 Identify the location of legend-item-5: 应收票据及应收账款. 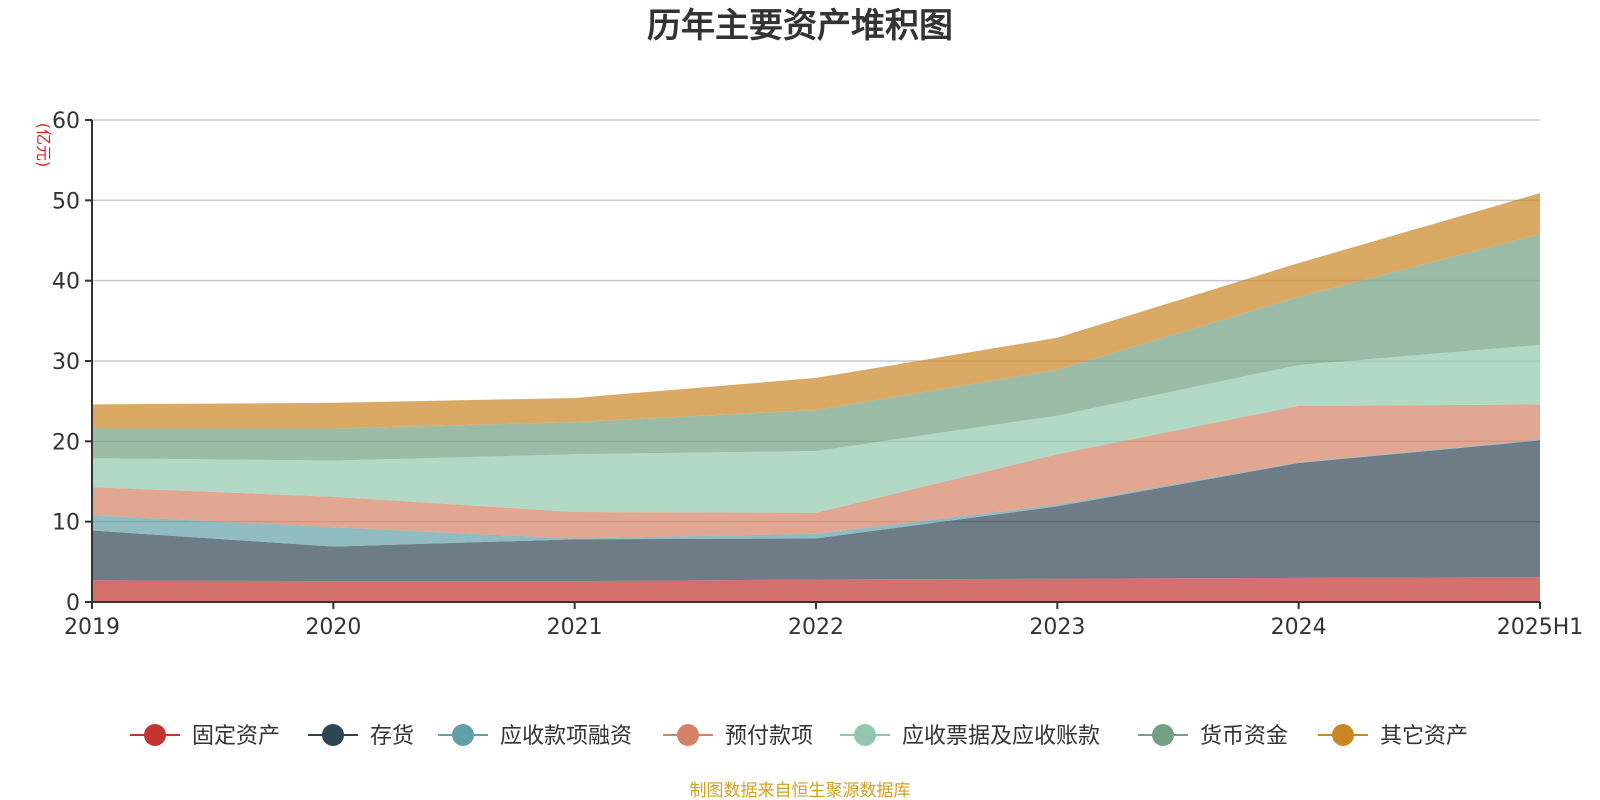
(970, 736).